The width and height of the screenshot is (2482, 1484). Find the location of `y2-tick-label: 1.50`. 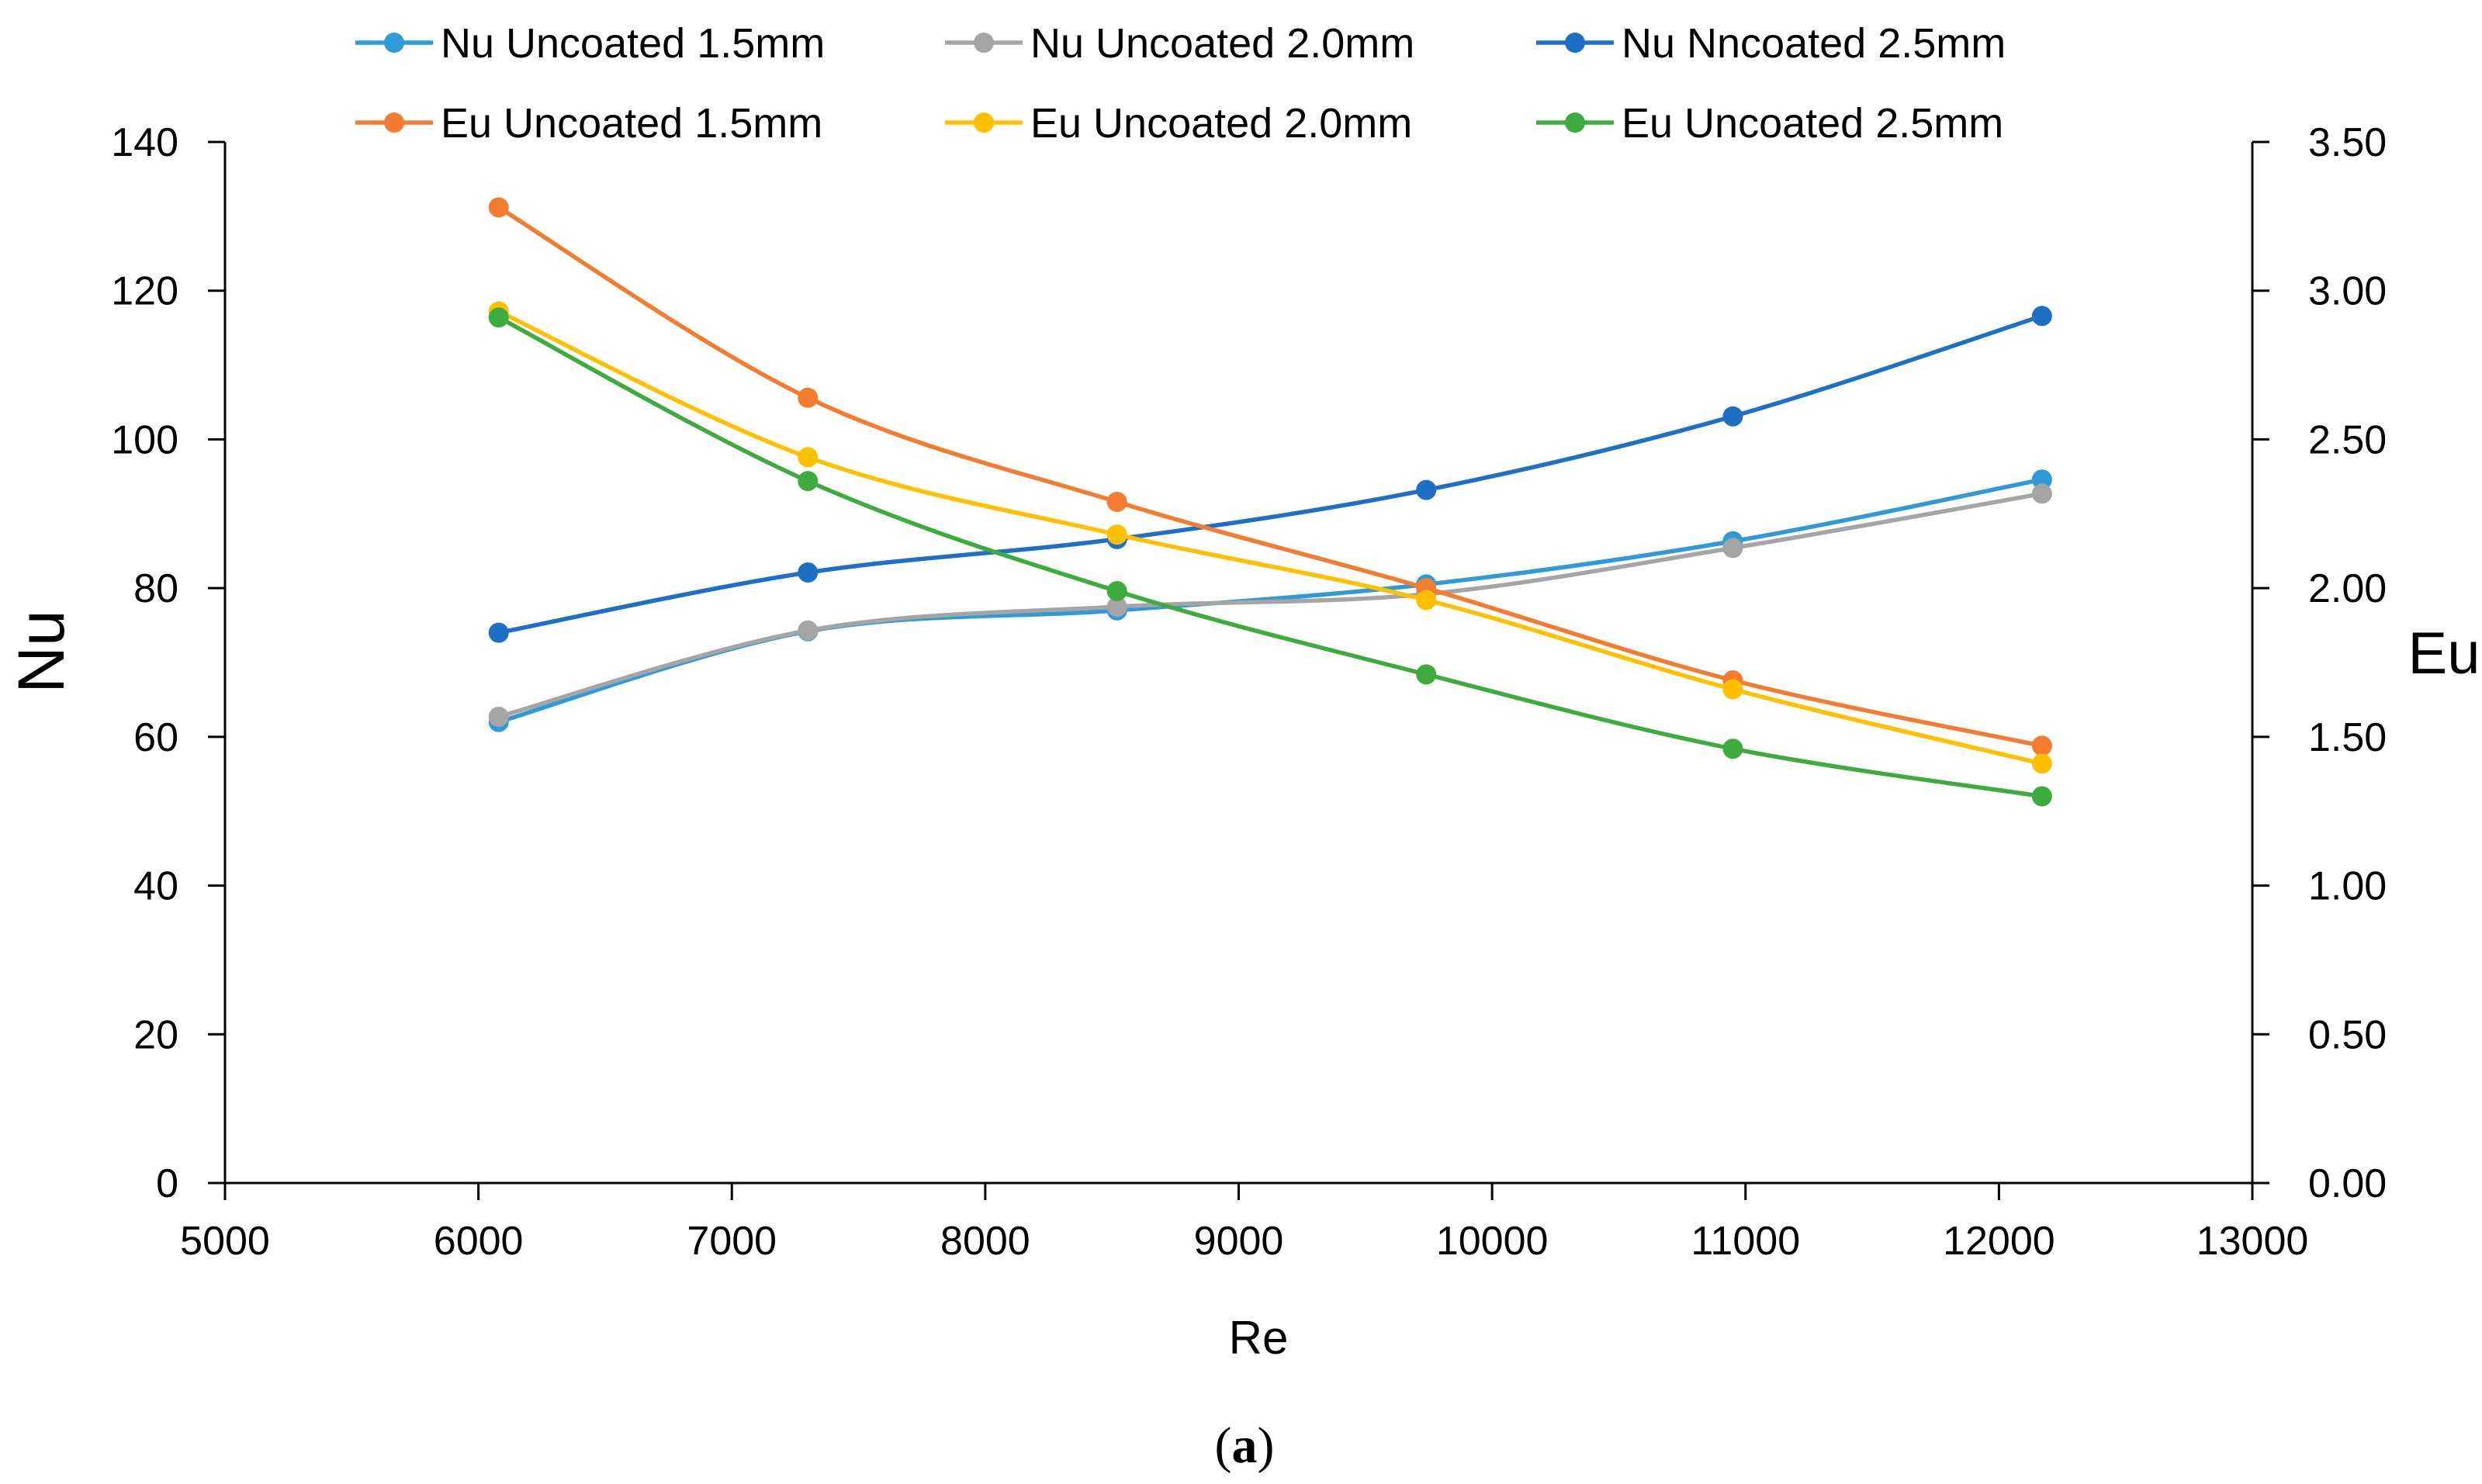

y2-tick-label: 1.50 is located at coordinates (2348, 737).